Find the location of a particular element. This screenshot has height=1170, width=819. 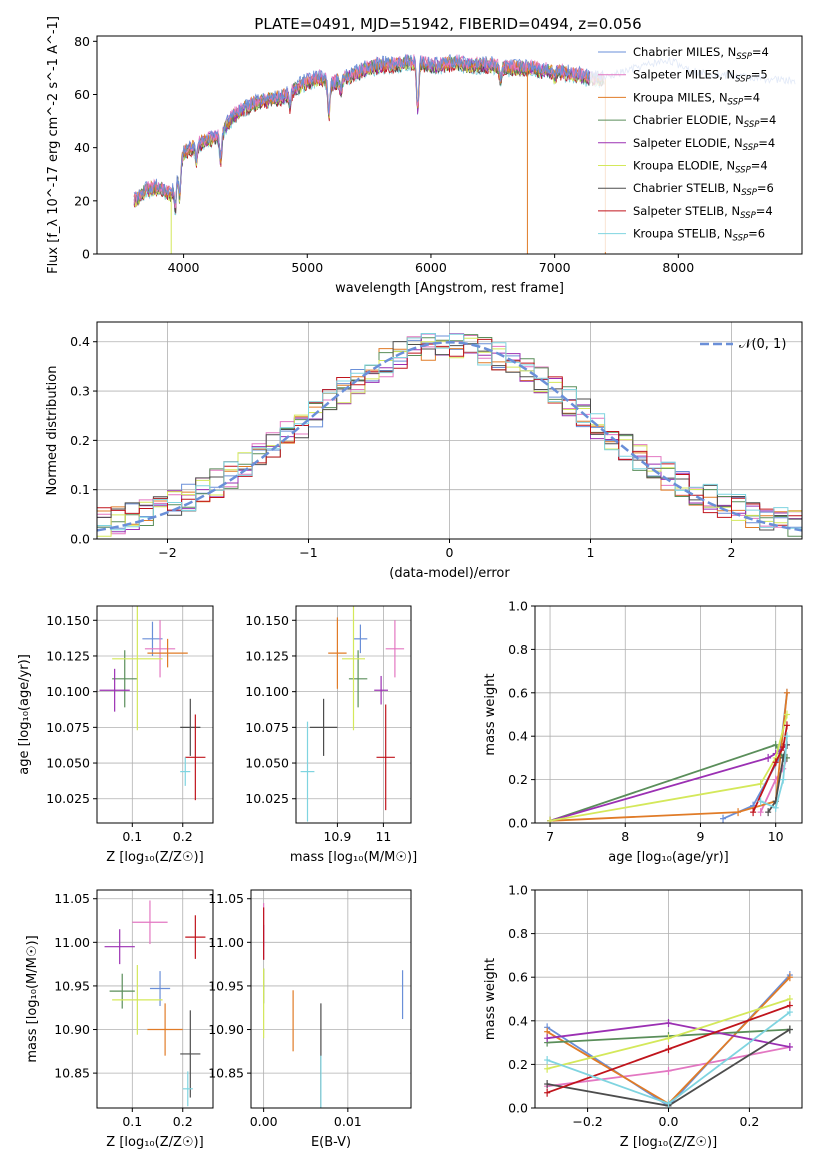

y-axis-label: mass [log₁₀(M/M☉)] is located at coordinates (32, 998).